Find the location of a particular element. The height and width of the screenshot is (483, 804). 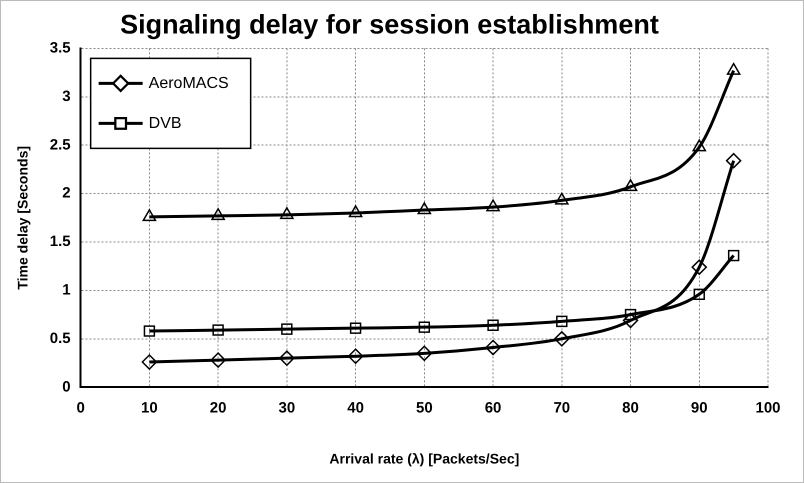

x-tick-label: 40 is located at coordinates (355, 407).